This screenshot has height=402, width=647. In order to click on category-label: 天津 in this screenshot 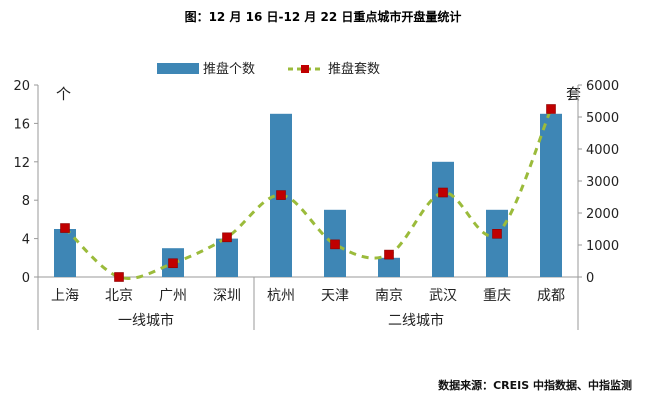, I will do `click(335, 296)`.